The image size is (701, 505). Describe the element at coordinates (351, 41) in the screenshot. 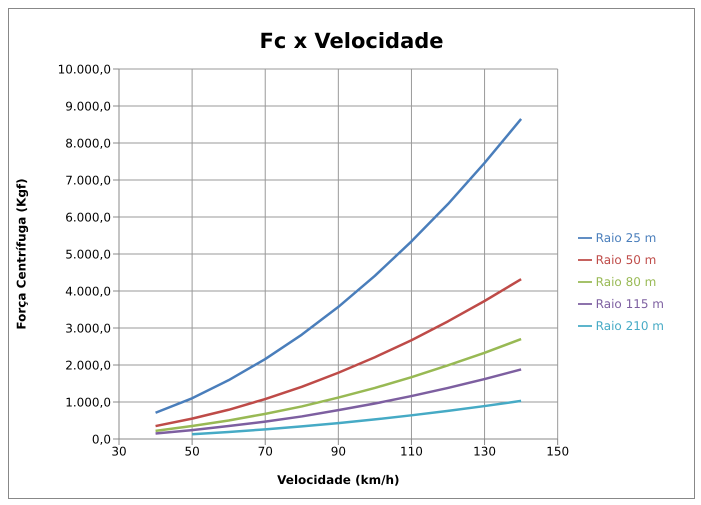

I see `chart-title: Fc x Velocidade` at that location.